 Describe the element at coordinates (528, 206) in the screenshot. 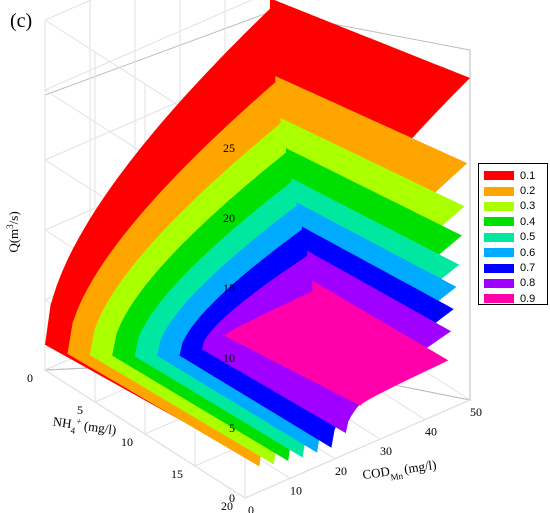

I see `legend-label: 0.3` at that location.